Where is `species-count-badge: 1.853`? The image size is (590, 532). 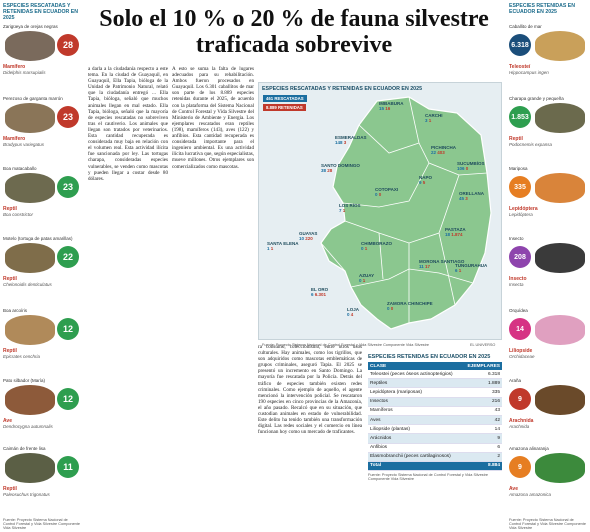
species-count-badge: 1.853 is located at coordinates (520, 117).